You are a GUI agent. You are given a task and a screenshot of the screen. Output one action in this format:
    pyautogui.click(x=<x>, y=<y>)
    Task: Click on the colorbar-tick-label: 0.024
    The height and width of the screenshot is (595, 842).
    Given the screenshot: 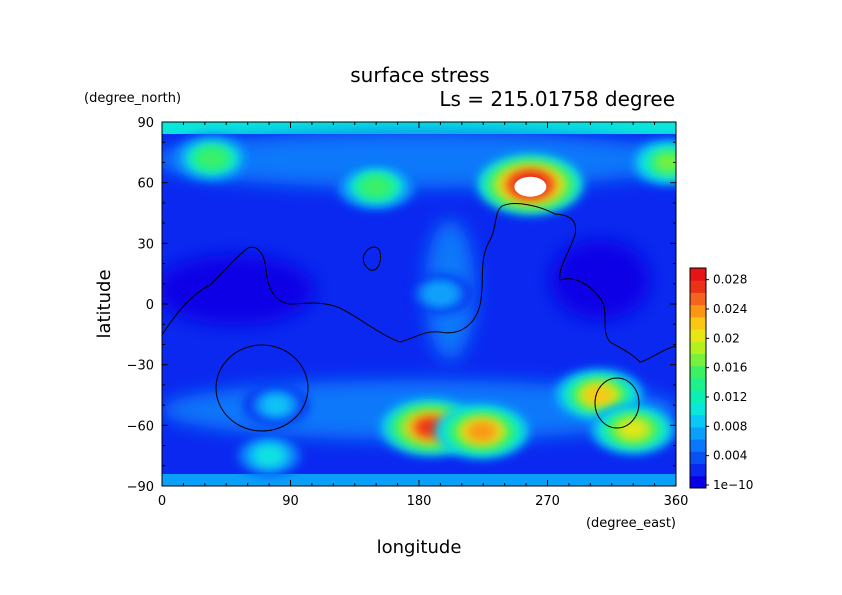 What is the action you would take?
    pyautogui.click(x=730, y=309)
    